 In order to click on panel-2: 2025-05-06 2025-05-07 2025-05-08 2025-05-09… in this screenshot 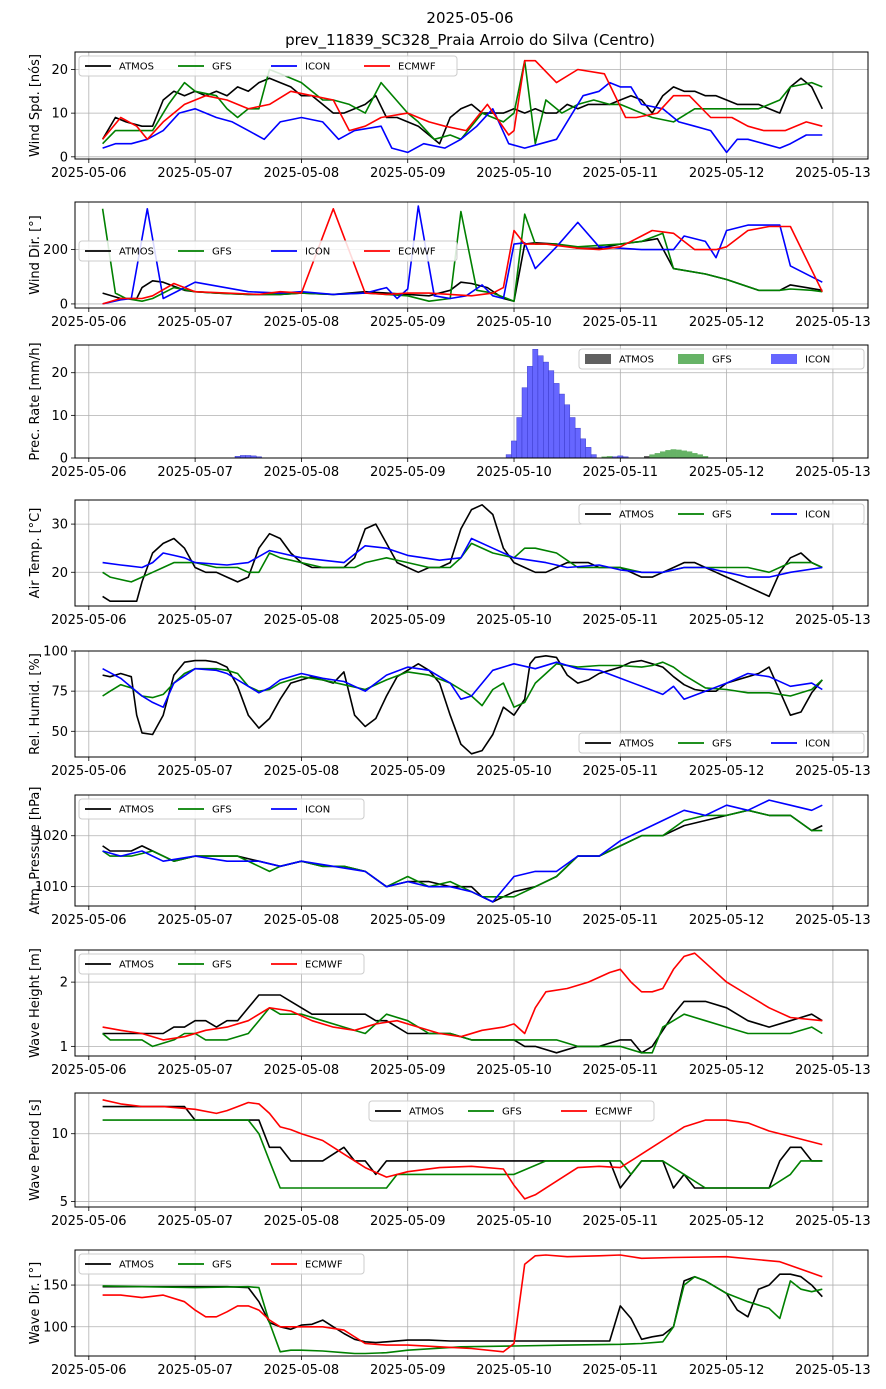, I will do `click(449, 265)`.